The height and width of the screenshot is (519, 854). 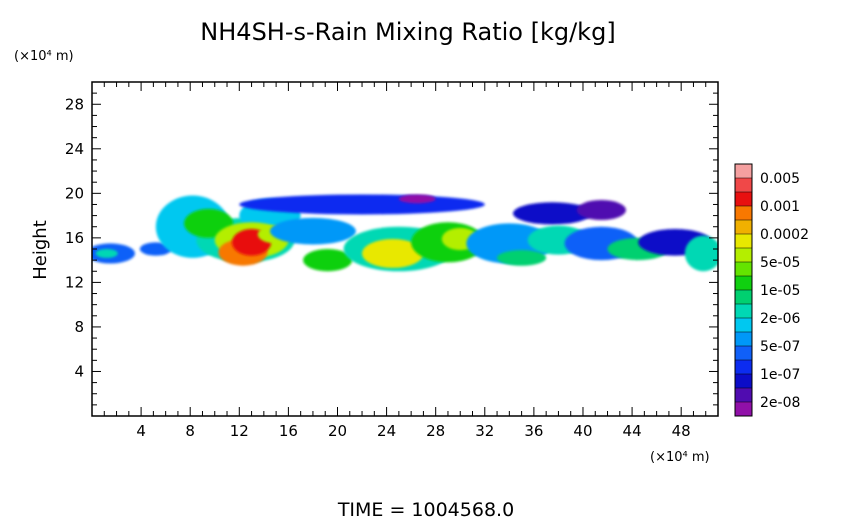 What do you see at coordinates (74, 238) in the screenshot?
I see `y-tick-label: 16` at bounding box center [74, 238].